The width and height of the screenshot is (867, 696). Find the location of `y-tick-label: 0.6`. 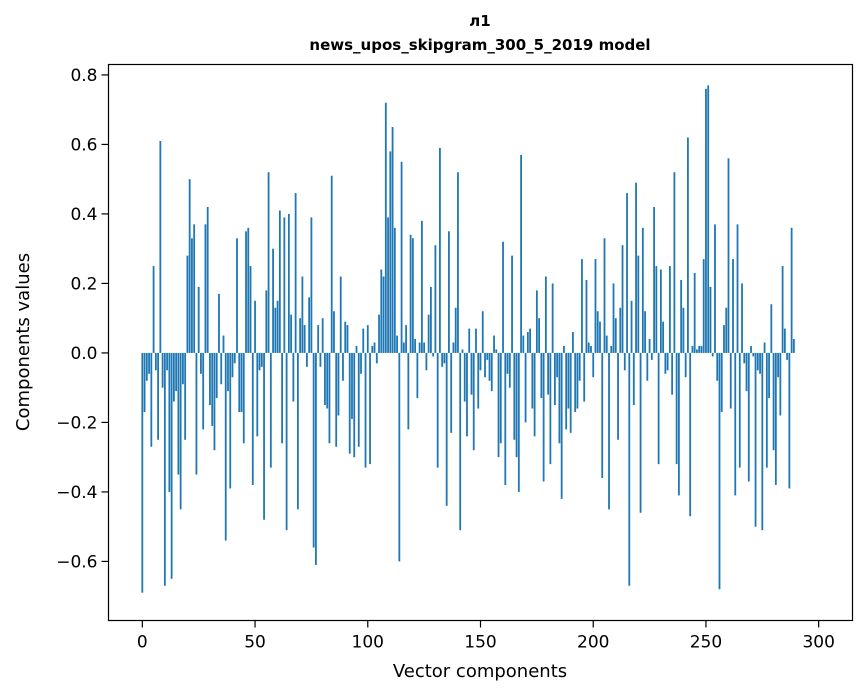

y-tick-label: 0.6 is located at coordinates (83, 145).